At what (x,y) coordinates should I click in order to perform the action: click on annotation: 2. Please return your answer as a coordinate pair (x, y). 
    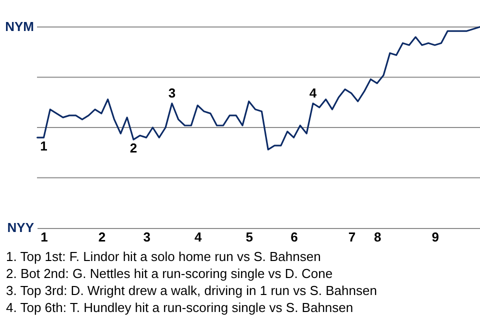
    Looking at the image, I should click on (134, 148).